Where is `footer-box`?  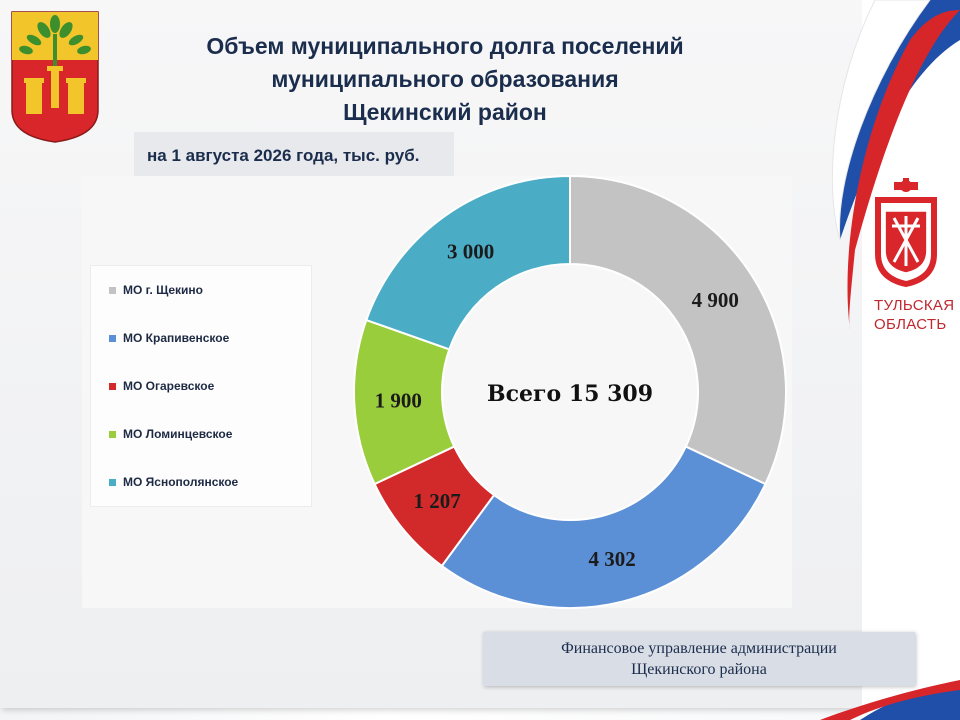 footer-box is located at coordinates (699, 659).